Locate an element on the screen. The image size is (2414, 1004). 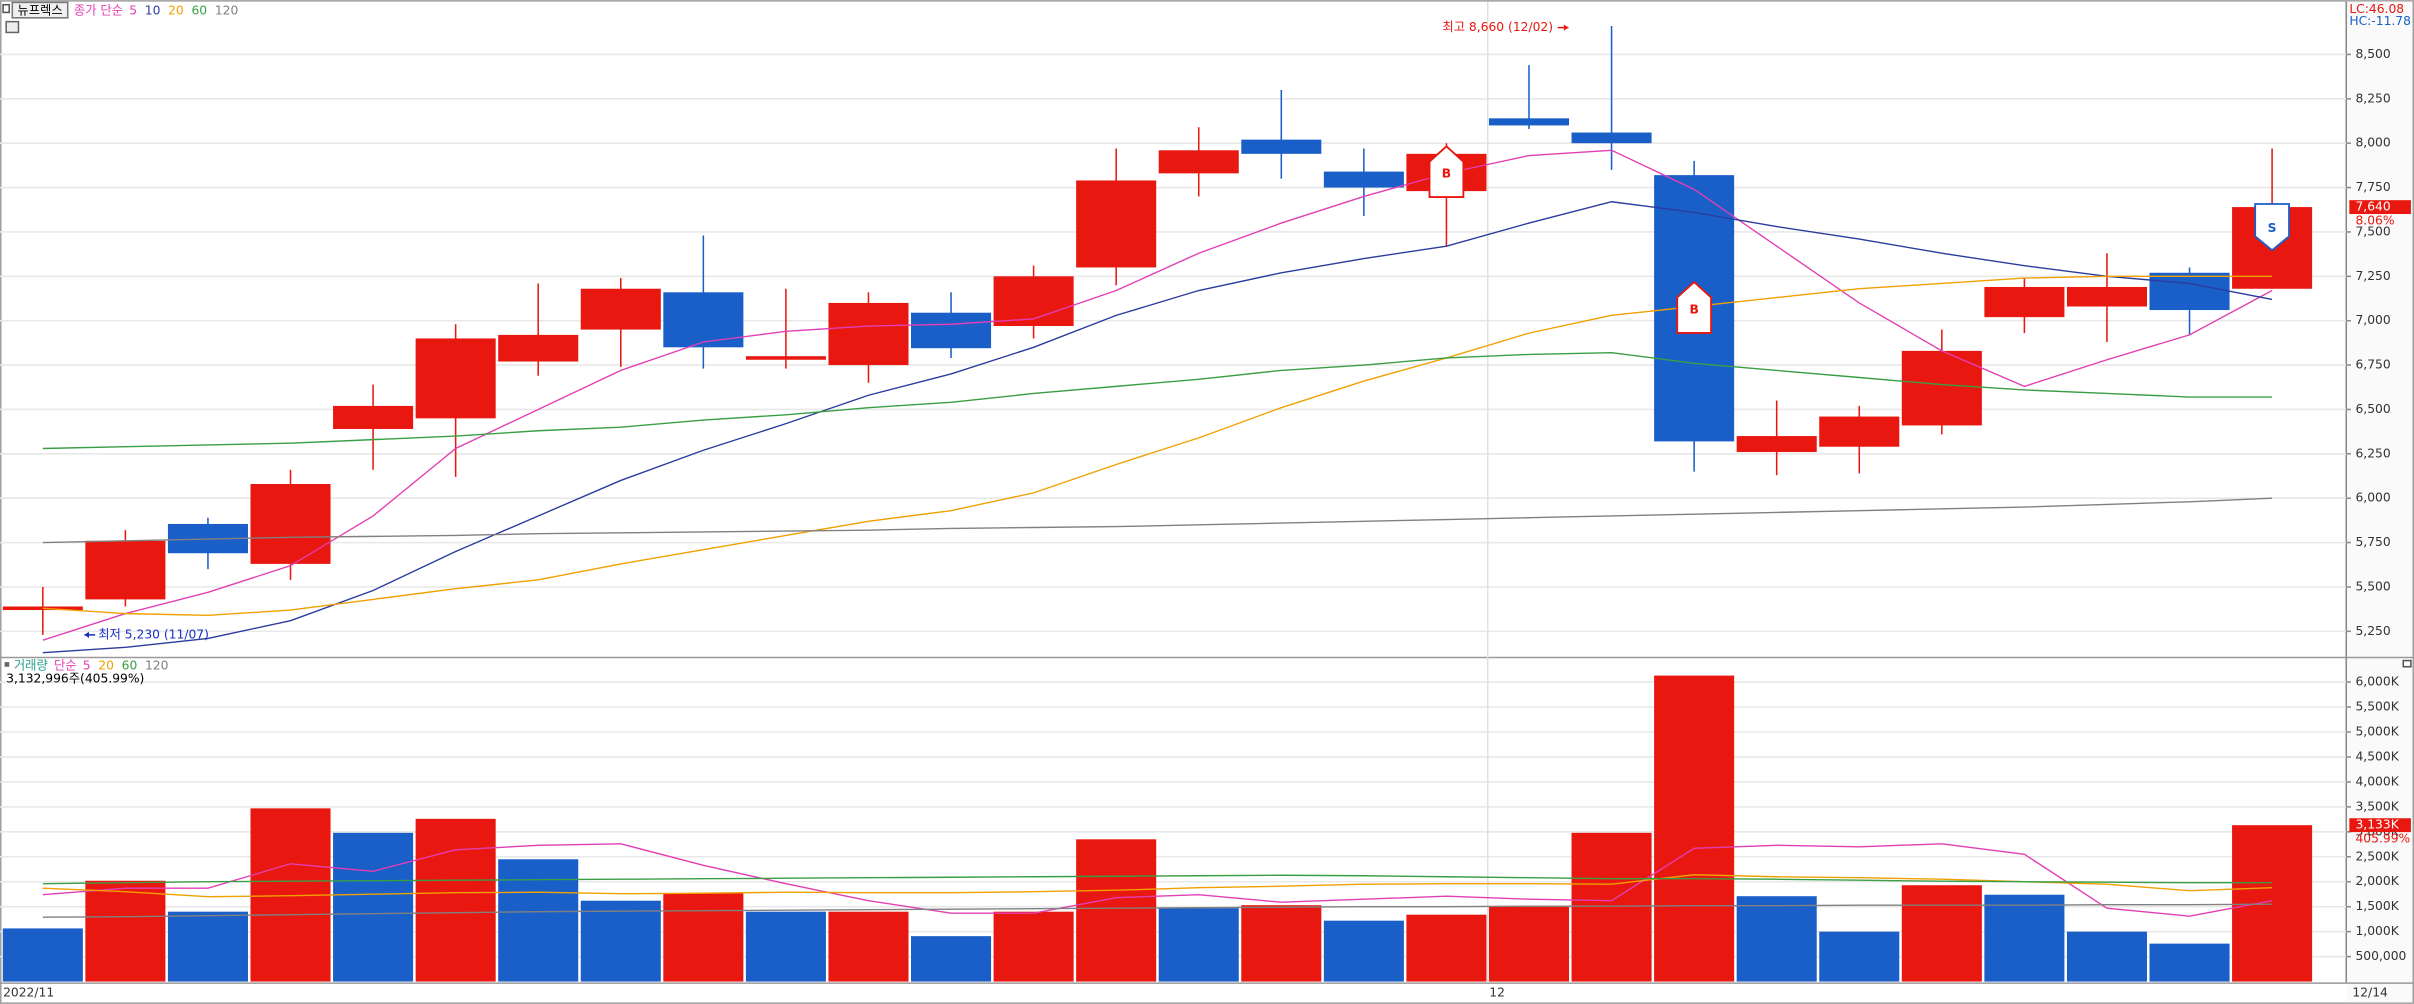
signal-marker is located at coordinates (1694, 307).